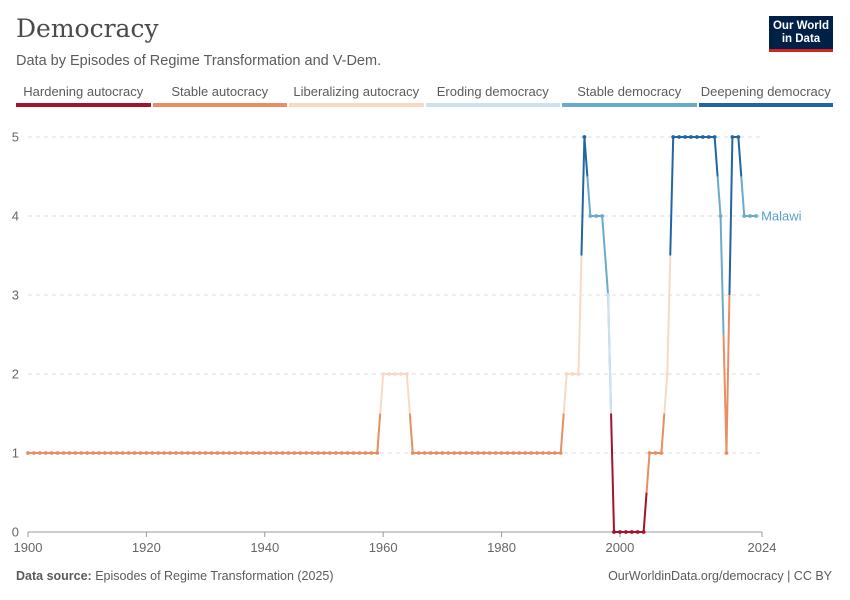 The height and width of the screenshot is (600, 850). Describe the element at coordinates (83, 91) in the screenshot. I see `legend-label: Hardening autocracy` at that location.